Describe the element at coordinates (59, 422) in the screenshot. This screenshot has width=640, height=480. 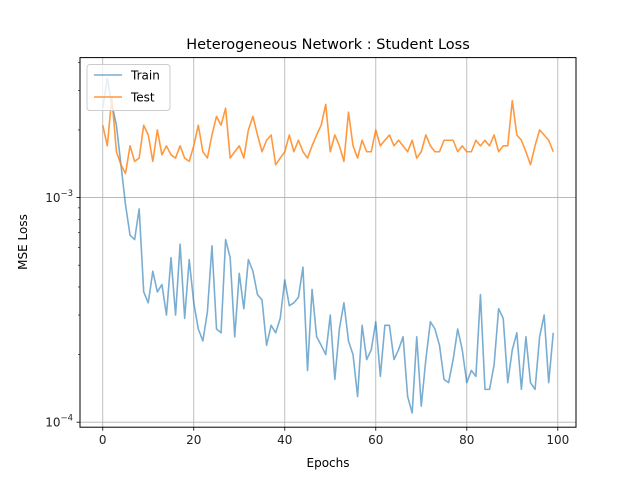
I see `y-tick-label: 10−4` at that location.